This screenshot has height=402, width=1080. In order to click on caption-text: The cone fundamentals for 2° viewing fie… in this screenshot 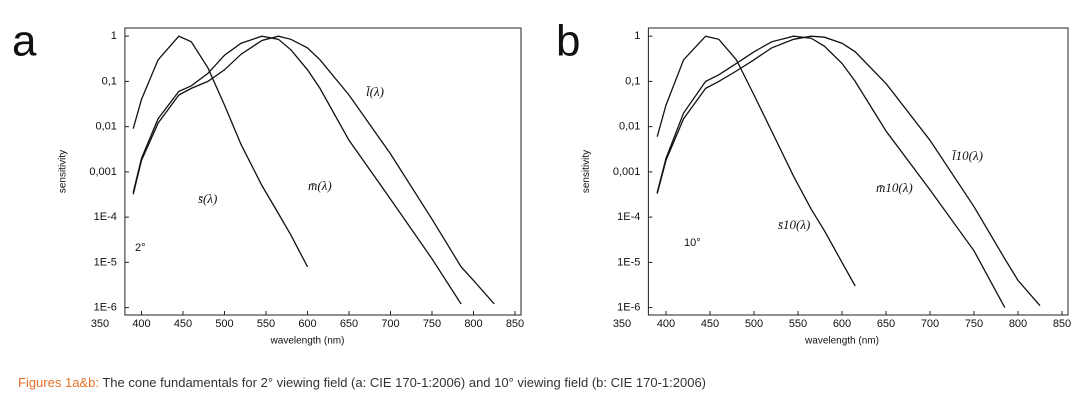, I will do `click(404, 382)`.